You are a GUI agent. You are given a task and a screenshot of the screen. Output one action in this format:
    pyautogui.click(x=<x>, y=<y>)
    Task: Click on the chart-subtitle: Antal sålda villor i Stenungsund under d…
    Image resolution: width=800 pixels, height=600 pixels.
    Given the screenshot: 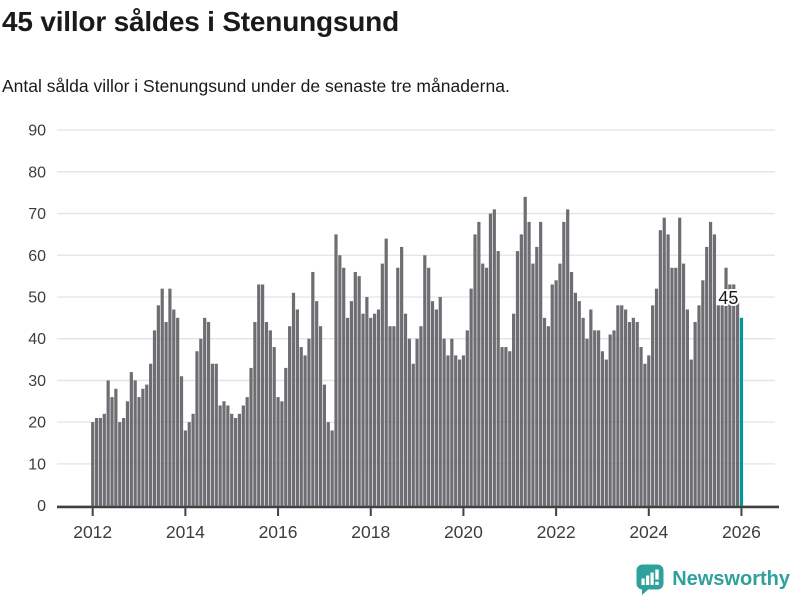 What is the action you would take?
    pyautogui.click(x=256, y=86)
    